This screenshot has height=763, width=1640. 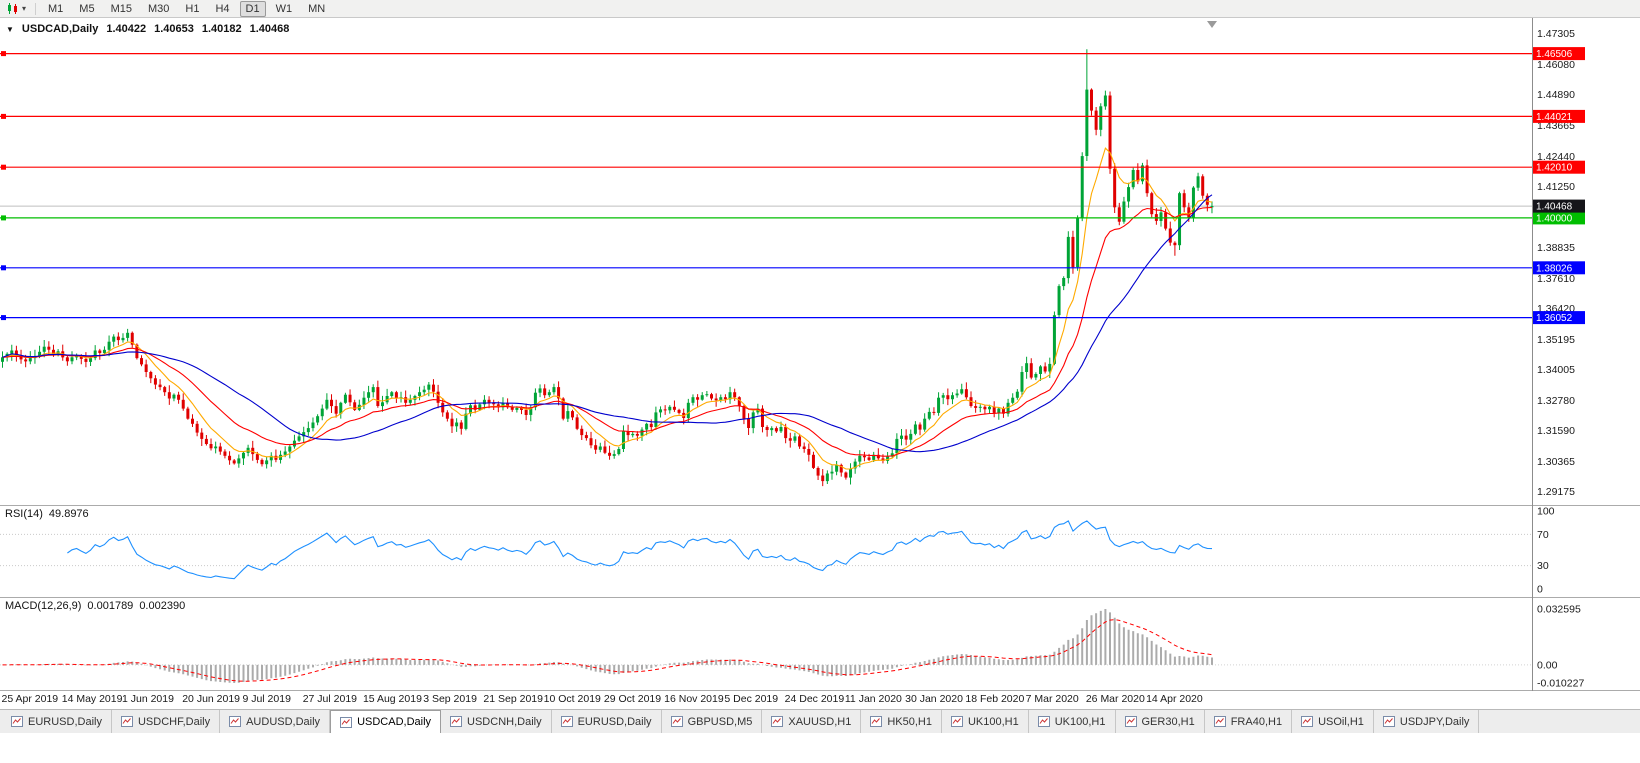 I want to click on symbol-dropdown-caret: ▼, so click(x=10, y=29).